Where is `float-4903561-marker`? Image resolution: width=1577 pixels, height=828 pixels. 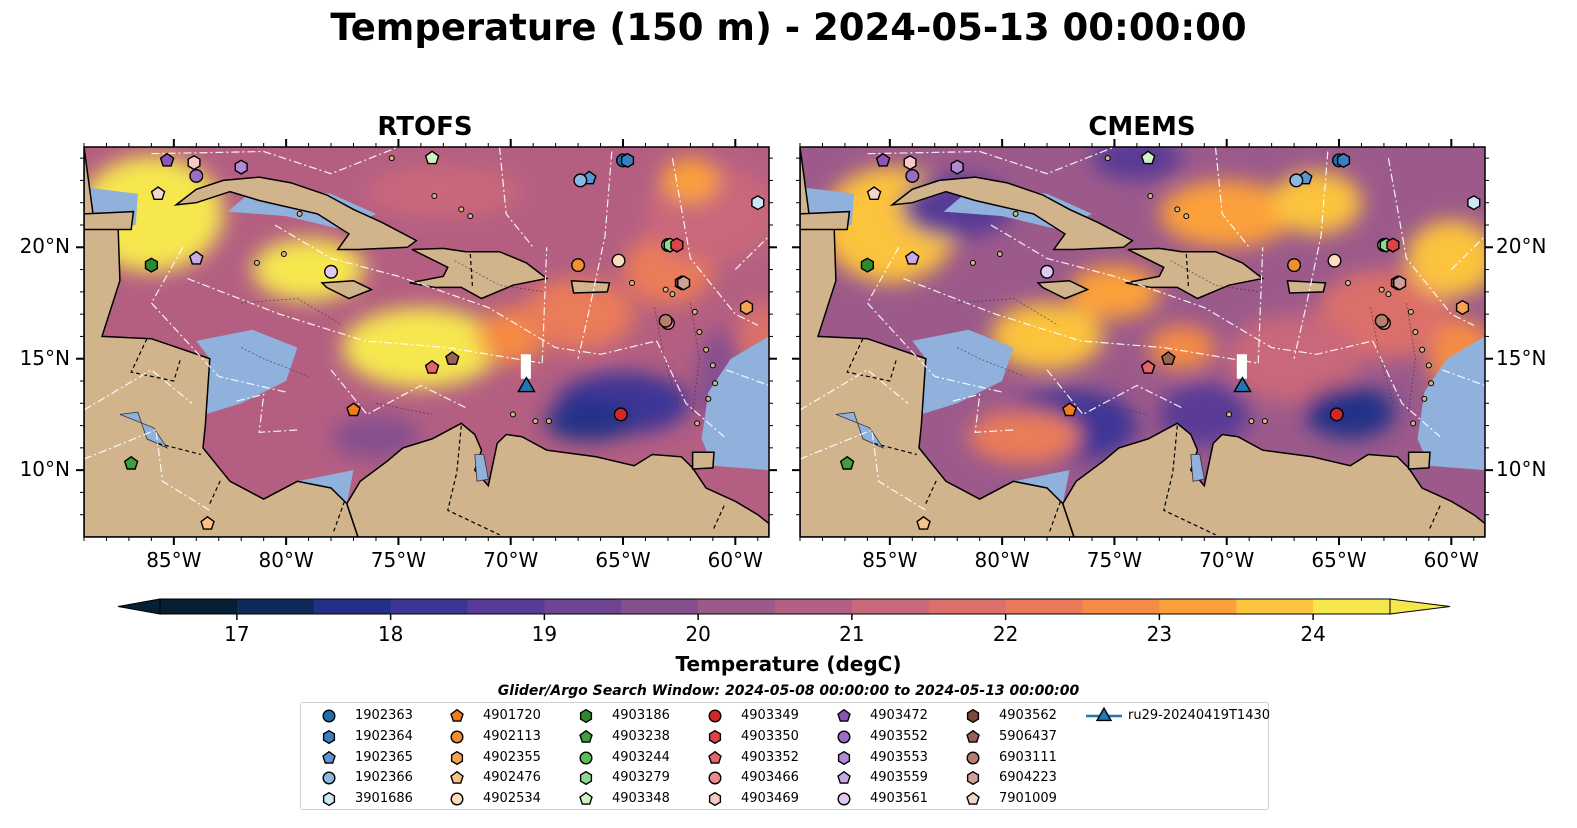 float-4903561-marker is located at coordinates (331, 271).